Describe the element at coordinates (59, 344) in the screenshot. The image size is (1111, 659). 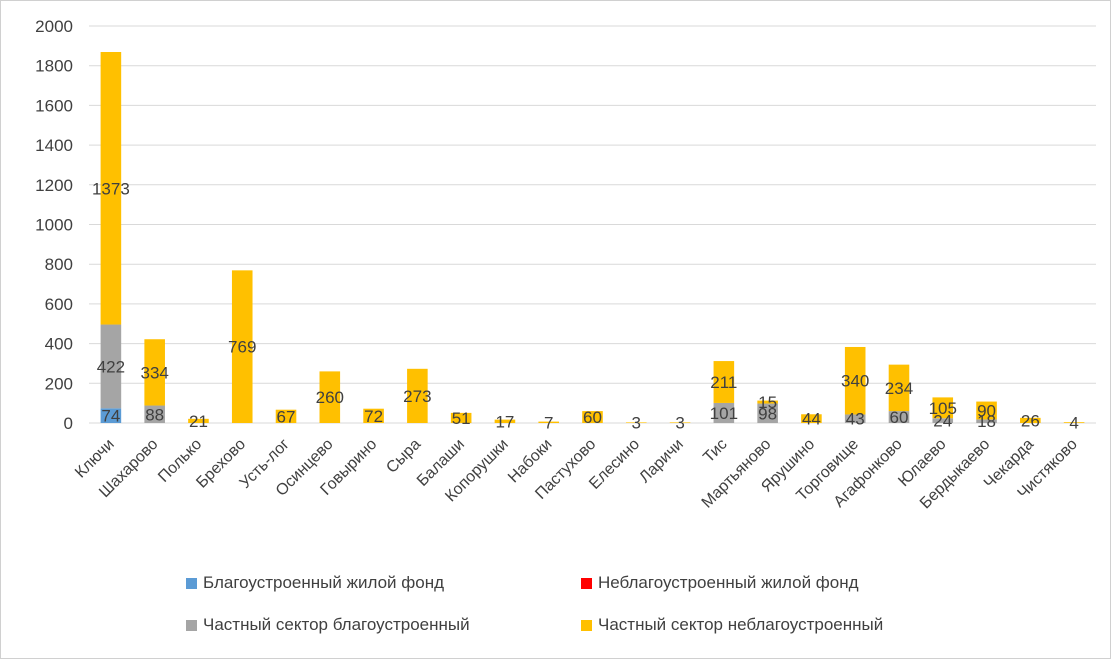
I see `y-tick-label: 400` at that location.